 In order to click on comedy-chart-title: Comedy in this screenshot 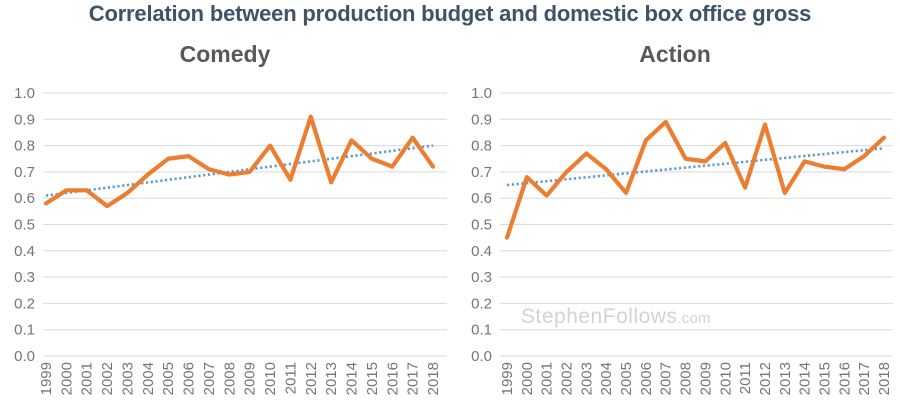, I will do `click(225, 54)`.